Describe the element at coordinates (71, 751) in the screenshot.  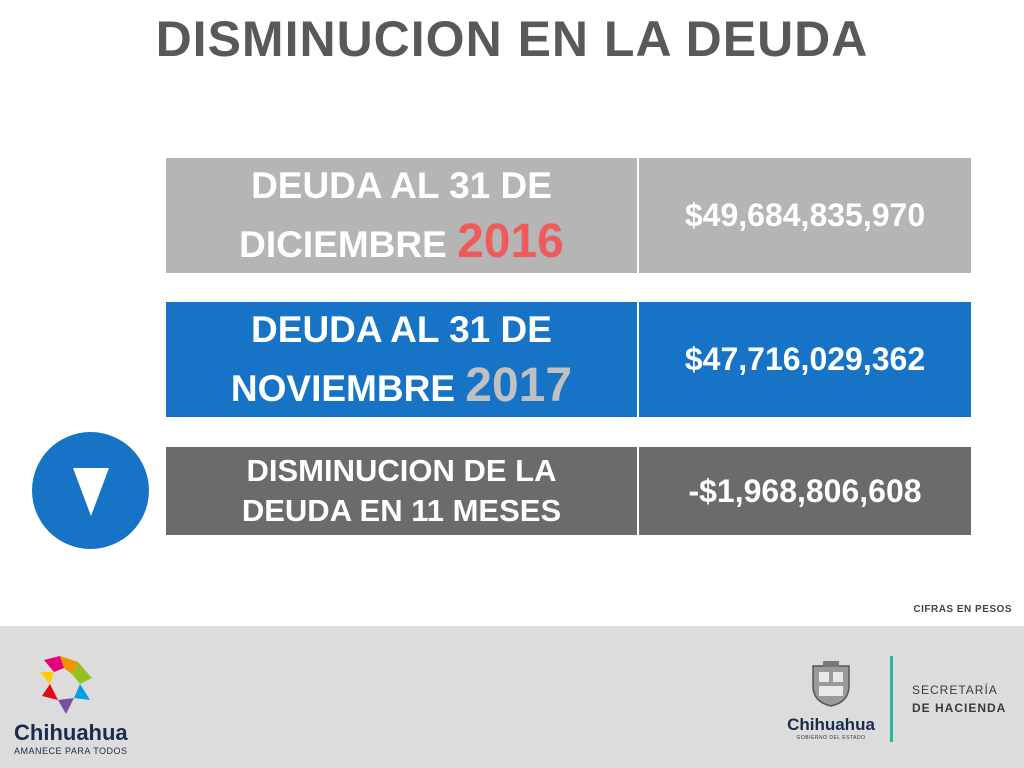
I see `logo-left-slogan: AMANECE PARA TODOS` at that location.